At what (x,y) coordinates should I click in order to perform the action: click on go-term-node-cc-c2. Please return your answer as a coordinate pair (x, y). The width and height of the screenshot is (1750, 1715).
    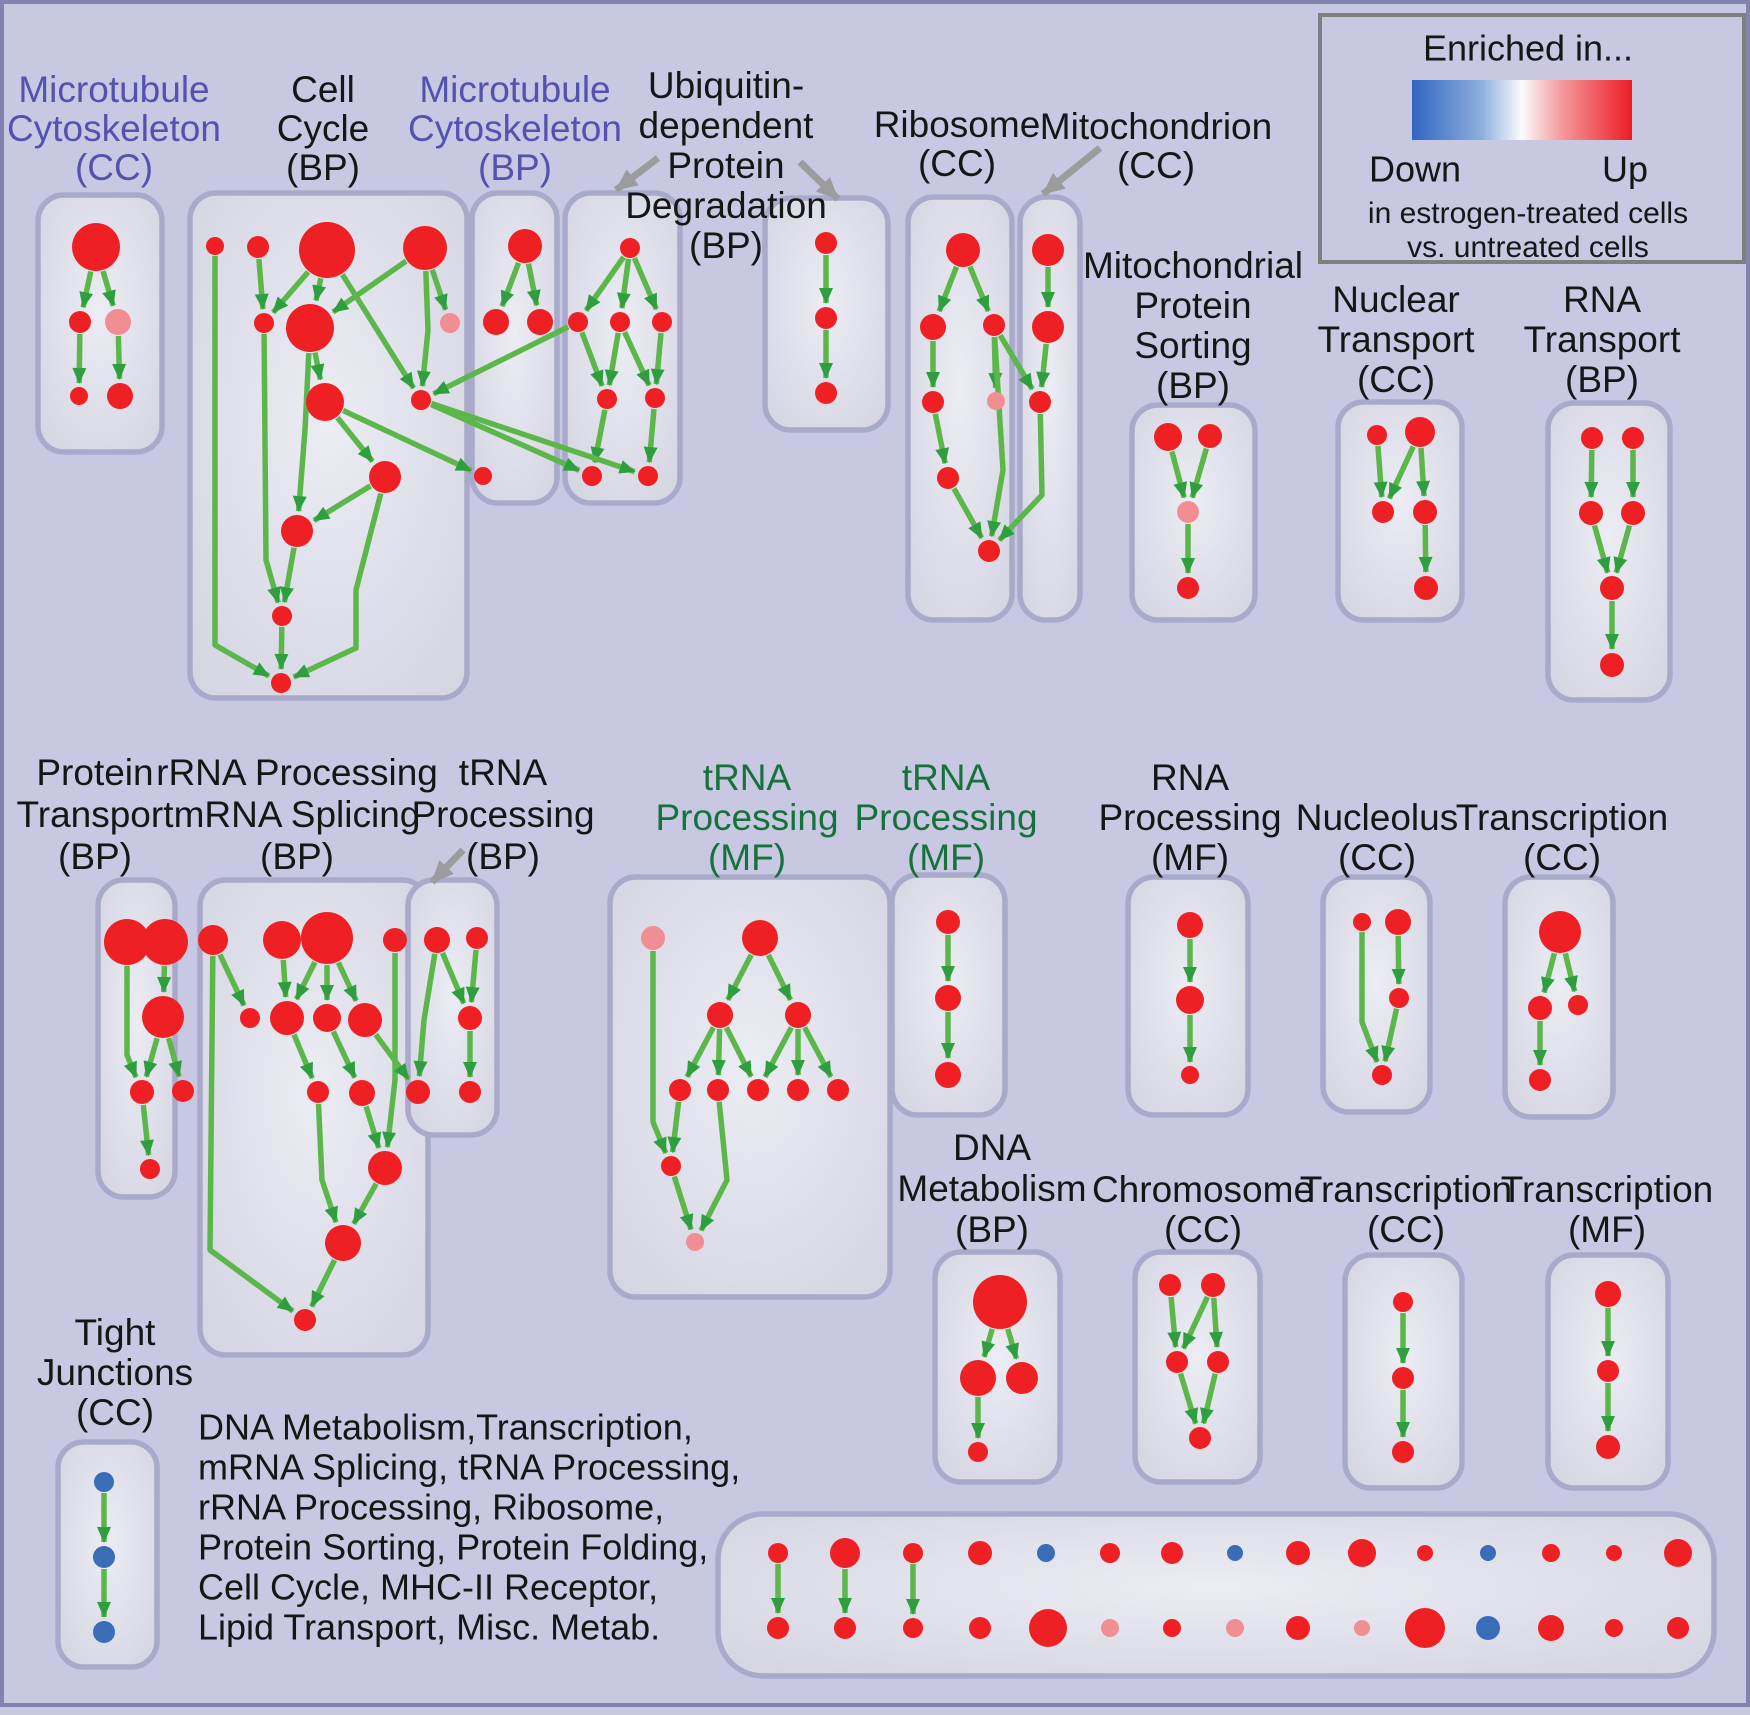
    Looking at the image, I should click on (258, 247).